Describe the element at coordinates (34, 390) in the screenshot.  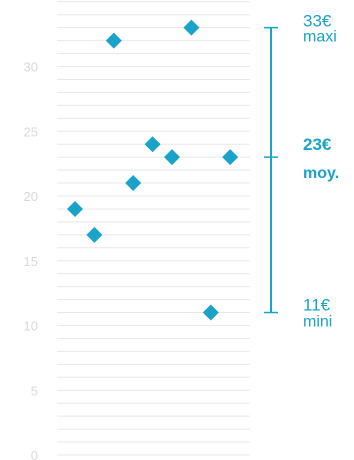
I see `y-tick-label: 5` at that location.